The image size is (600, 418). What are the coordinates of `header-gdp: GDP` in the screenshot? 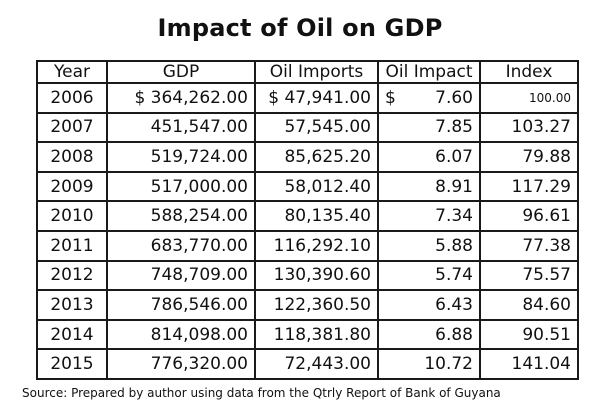 It's located at (181, 72).